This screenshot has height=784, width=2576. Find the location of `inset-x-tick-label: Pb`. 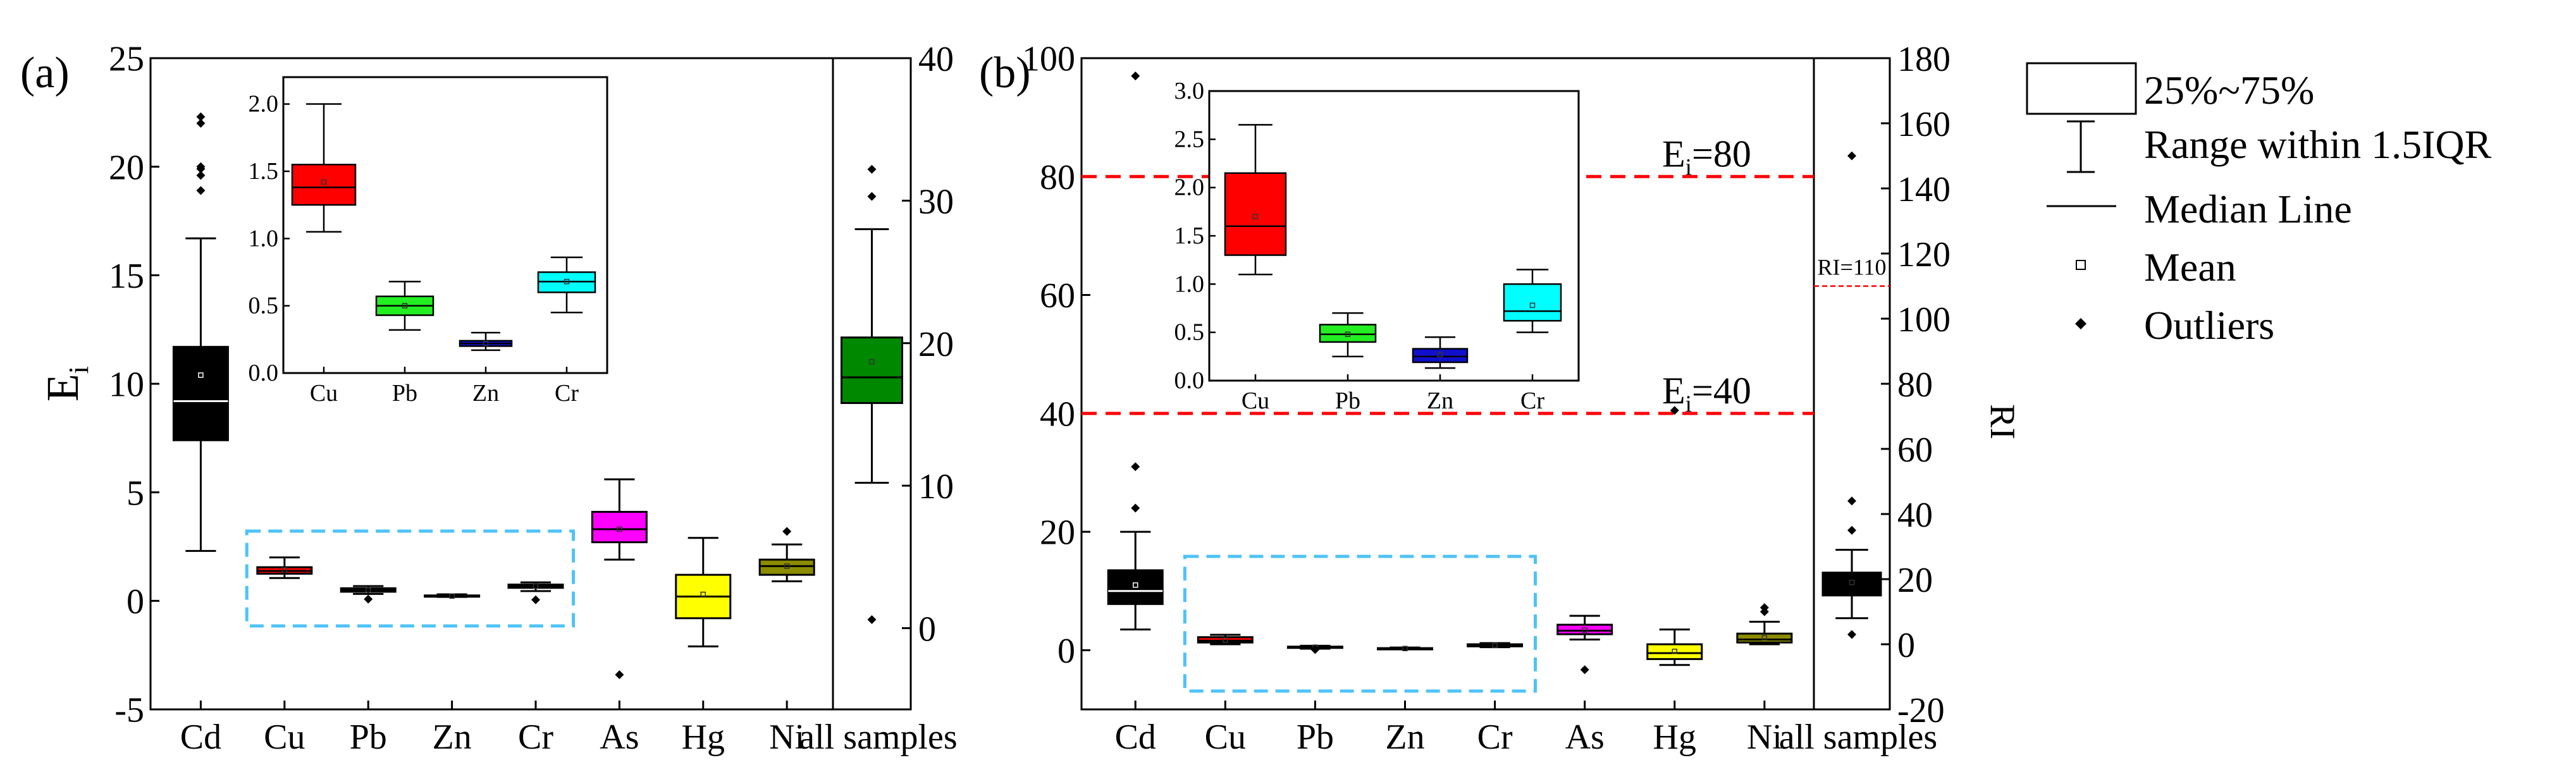

inset-x-tick-label: Pb is located at coordinates (1348, 401).